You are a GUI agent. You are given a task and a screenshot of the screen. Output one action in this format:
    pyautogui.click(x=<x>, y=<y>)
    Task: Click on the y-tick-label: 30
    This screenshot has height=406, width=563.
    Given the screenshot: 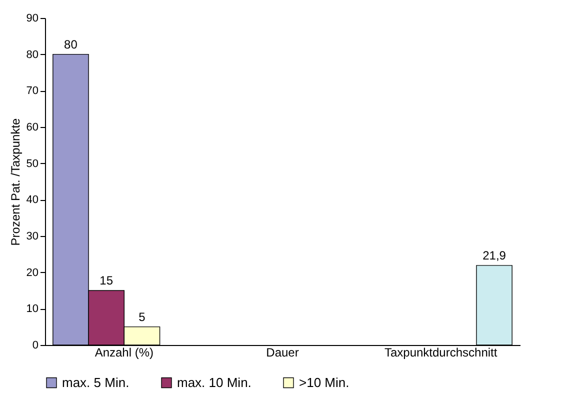 What is the action you would take?
    pyautogui.click(x=32, y=236)
    